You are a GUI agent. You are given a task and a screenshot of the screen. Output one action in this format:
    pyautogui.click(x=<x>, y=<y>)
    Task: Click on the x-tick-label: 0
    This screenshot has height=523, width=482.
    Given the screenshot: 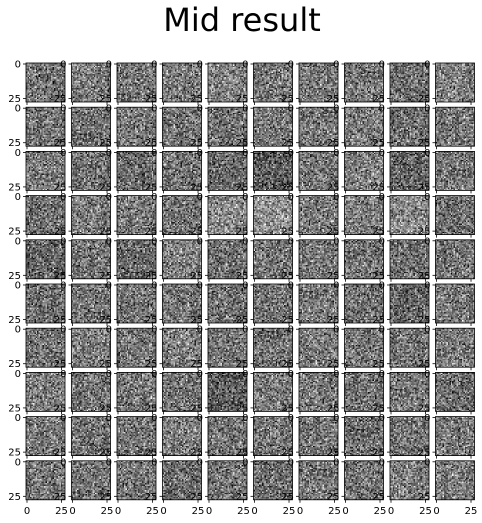 What is the action you would take?
    pyautogui.click(x=436, y=511)
    